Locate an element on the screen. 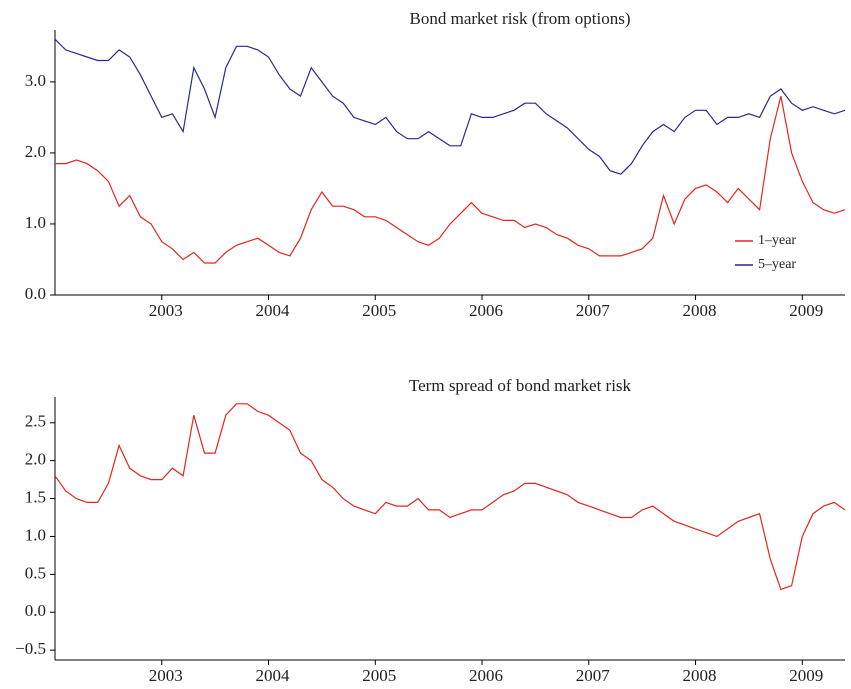 This screenshot has height=689, width=851. y-tick-label: 2.5 is located at coordinates (35, 421).